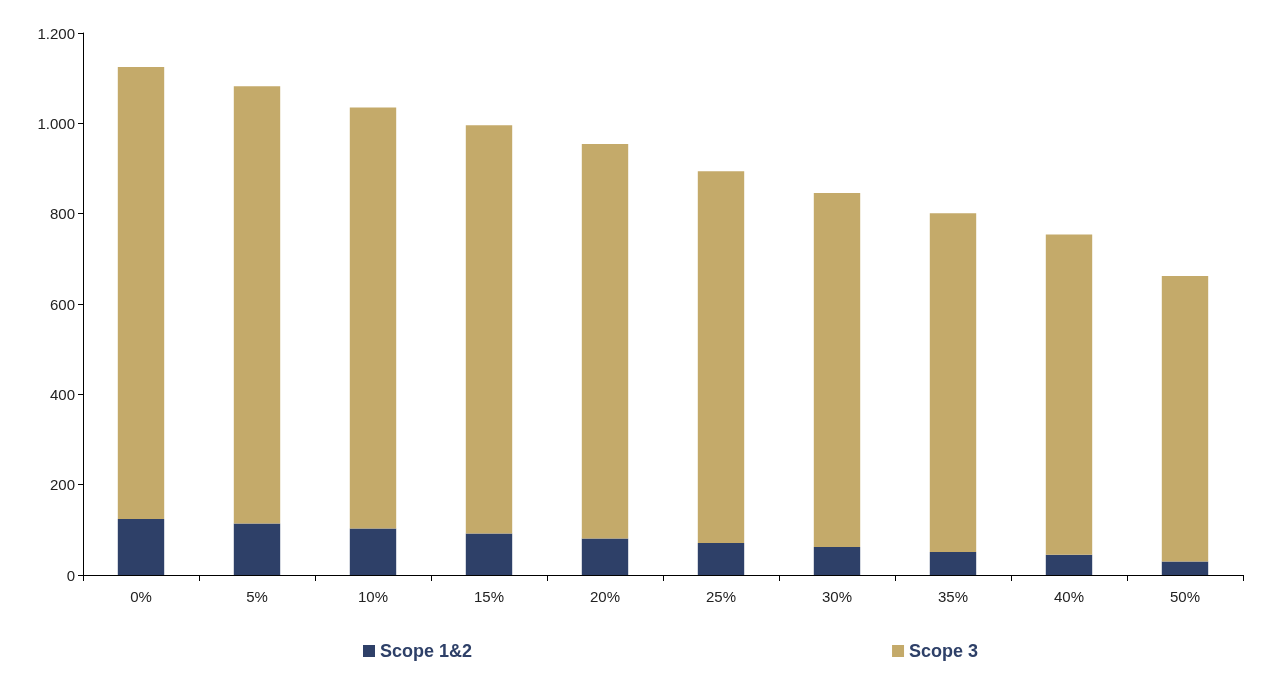 The image size is (1271, 673). Describe the element at coordinates (1185, 596) in the screenshot. I see `x-tick-label: 50%` at that location.